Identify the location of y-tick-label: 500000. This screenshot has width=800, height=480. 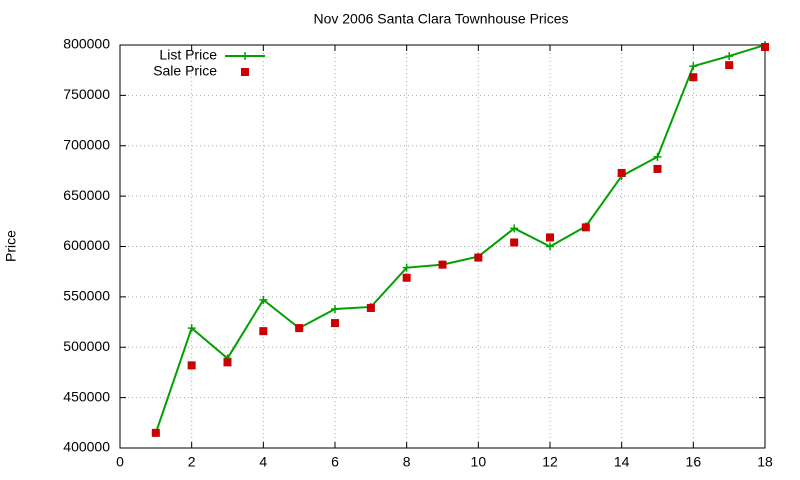
(86, 346).